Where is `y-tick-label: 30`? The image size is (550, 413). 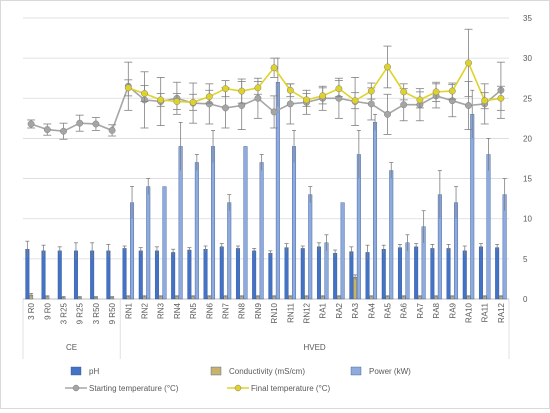 y-tick-label: 30 is located at coordinates (527, 58).